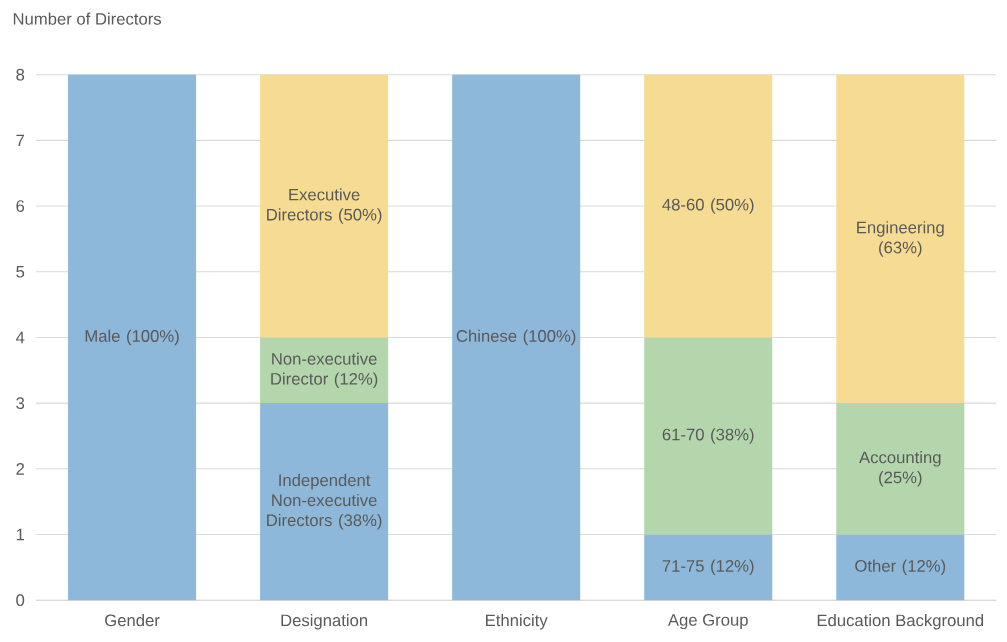 The width and height of the screenshot is (1007, 642). What do you see at coordinates (20, 535) in the screenshot?
I see `y-tick-label: 1` at bounding box center [20, 535].